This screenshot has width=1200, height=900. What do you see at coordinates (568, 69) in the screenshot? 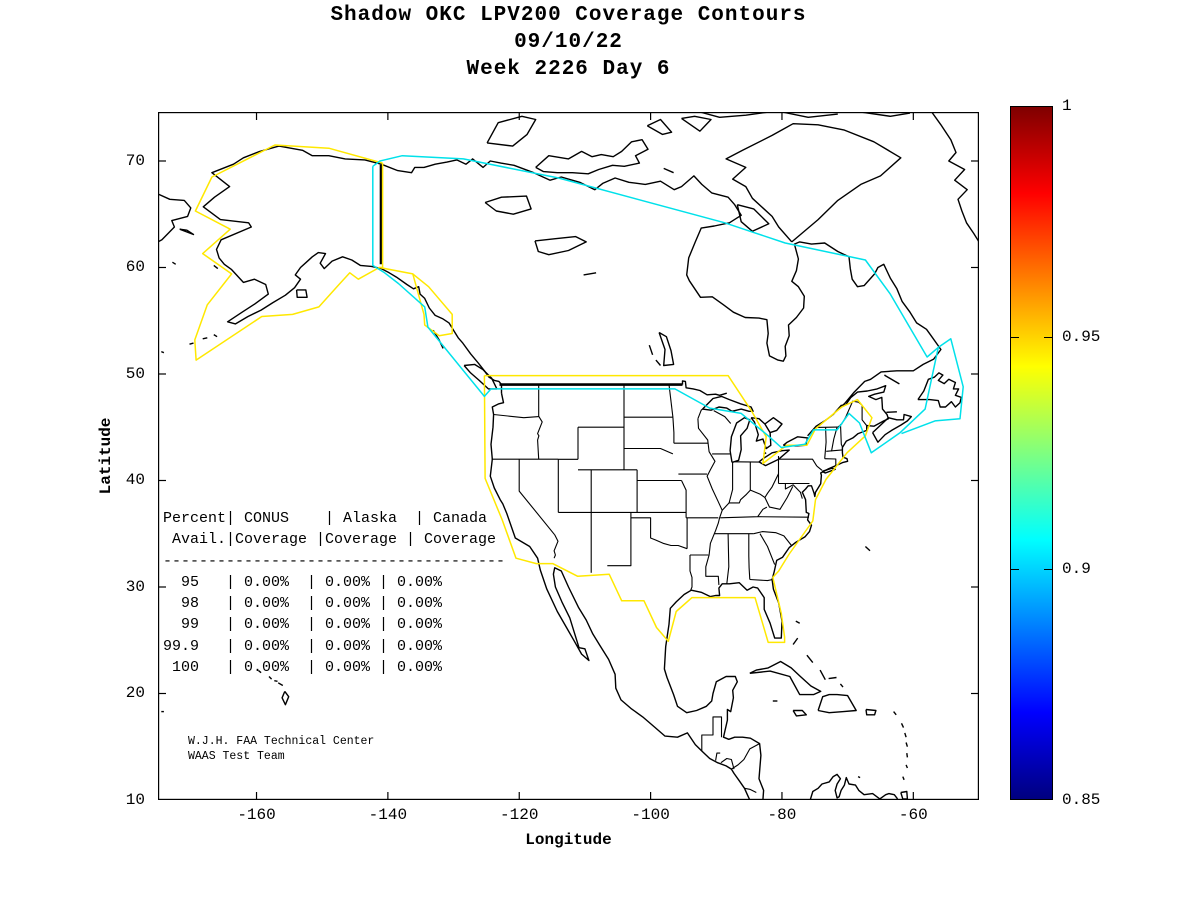
I see `chart-title-line3: Week 2226 Day 6` at bounding box center [568, 69].